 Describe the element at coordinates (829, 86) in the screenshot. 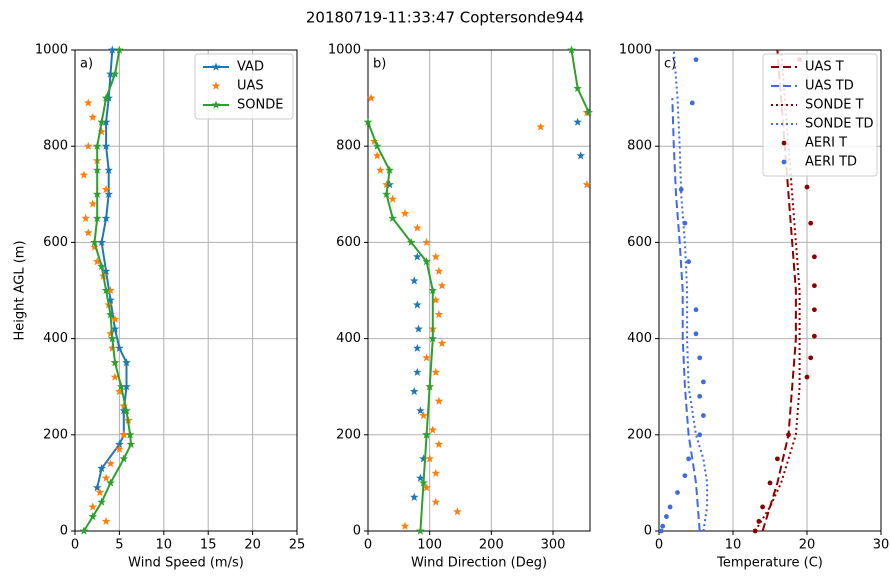

I see `legend-label: UAS TD` at that location.